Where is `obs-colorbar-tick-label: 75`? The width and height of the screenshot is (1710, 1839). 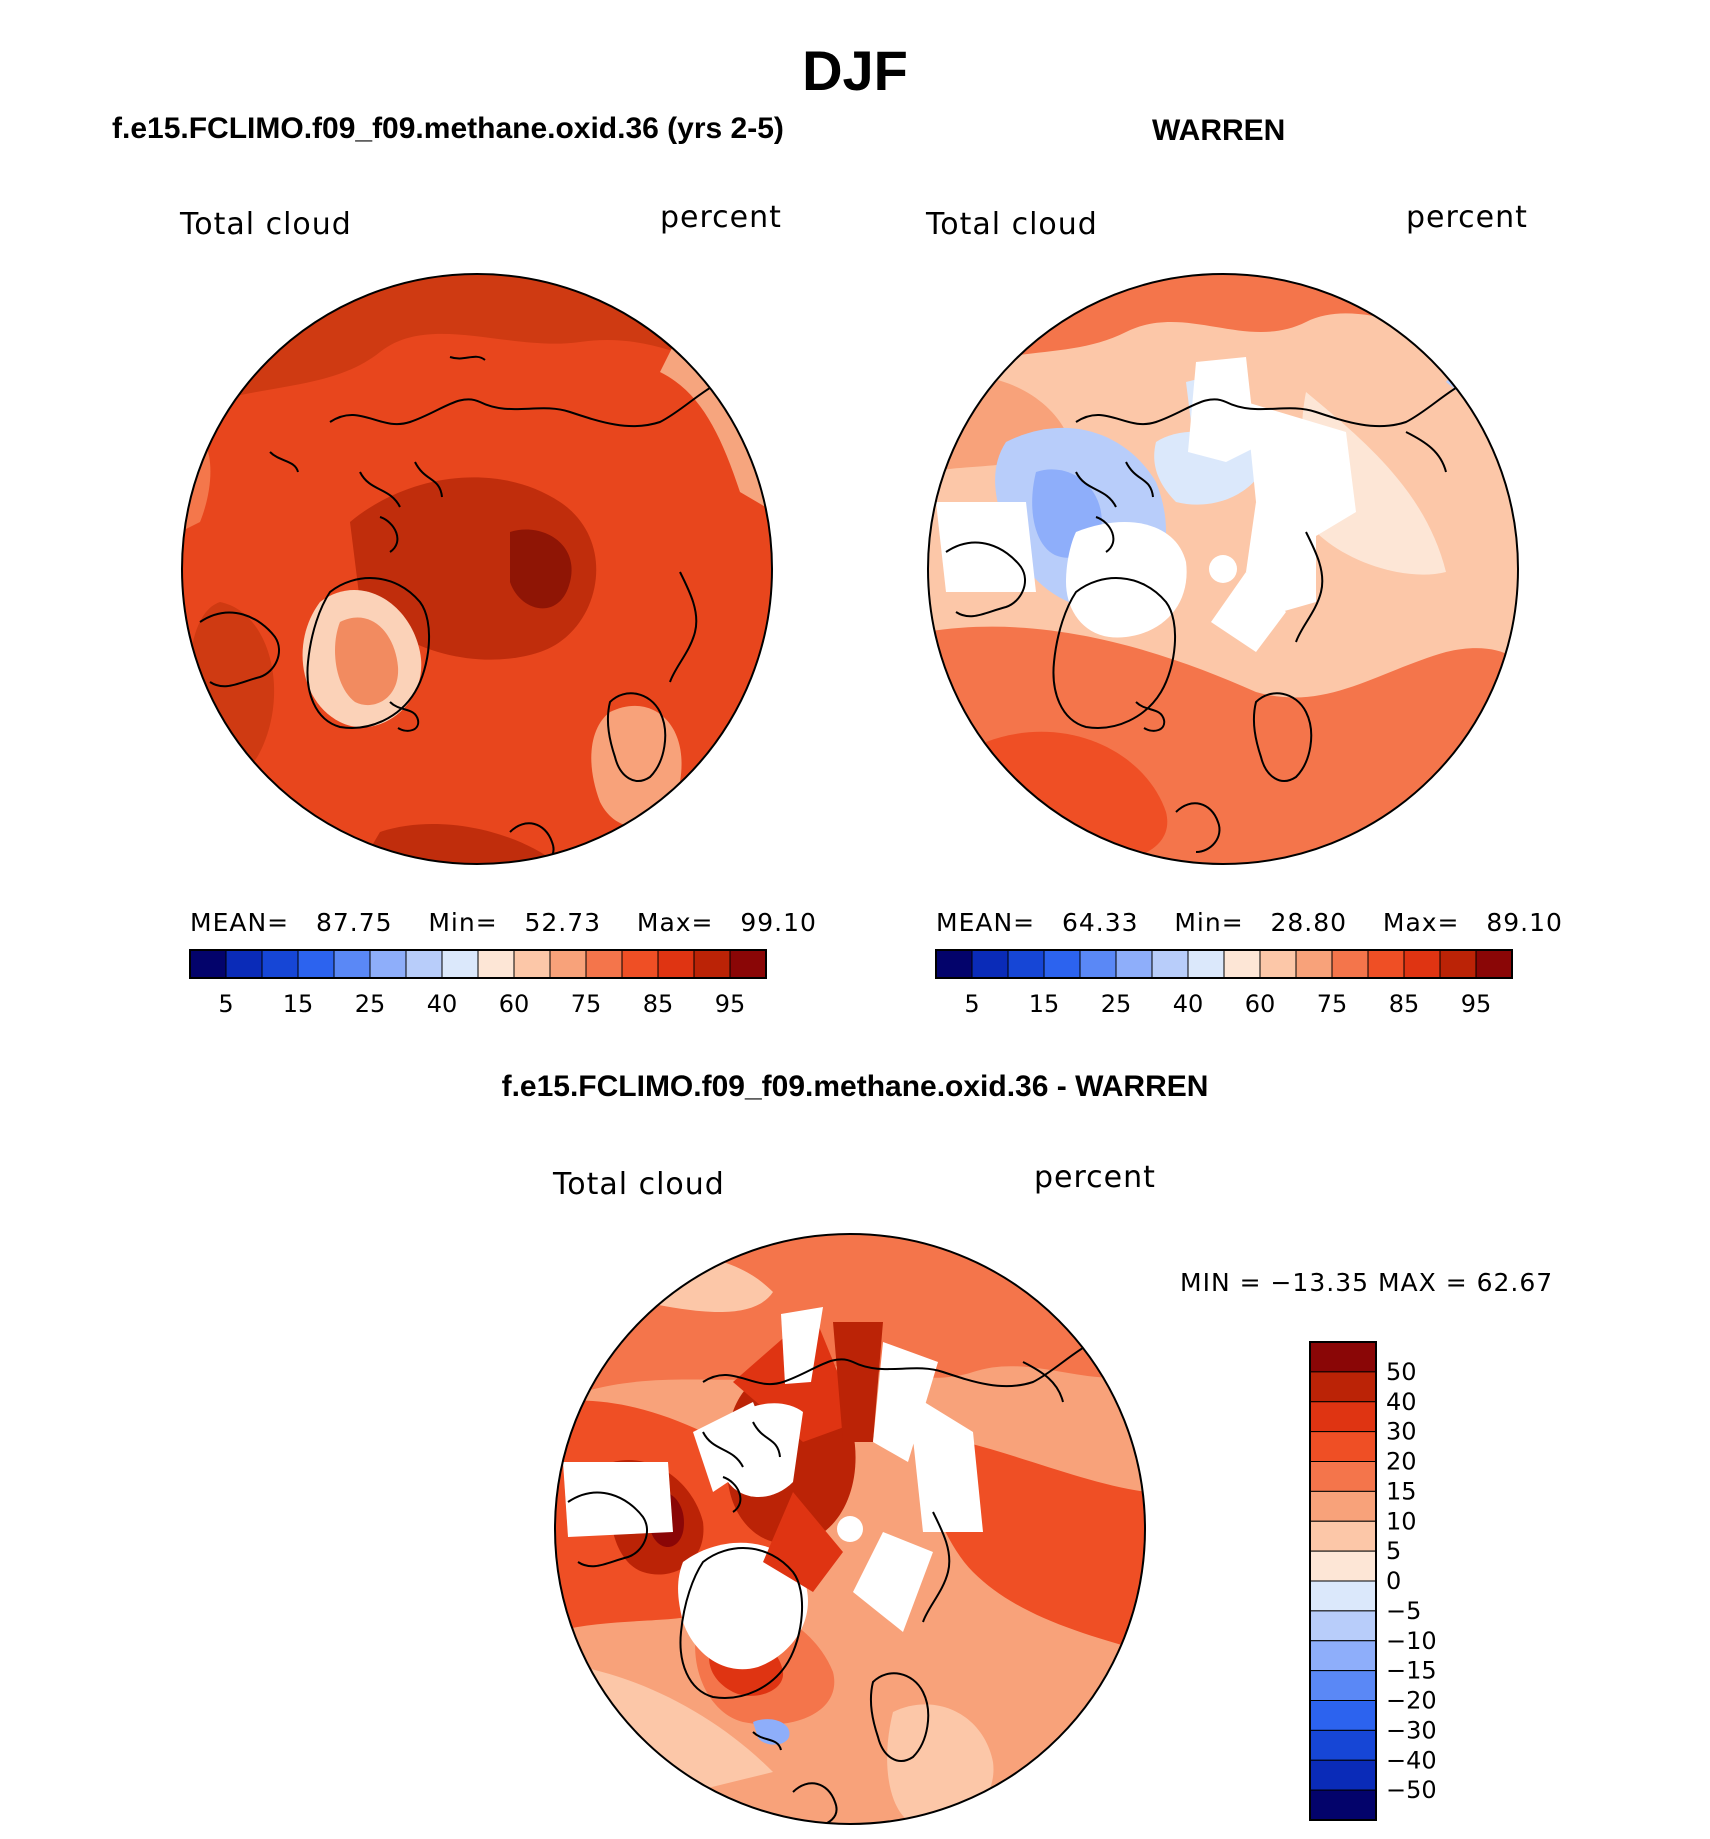
obs-colorbar-tick-label: 75 is located at coordinates (1332, 1004).